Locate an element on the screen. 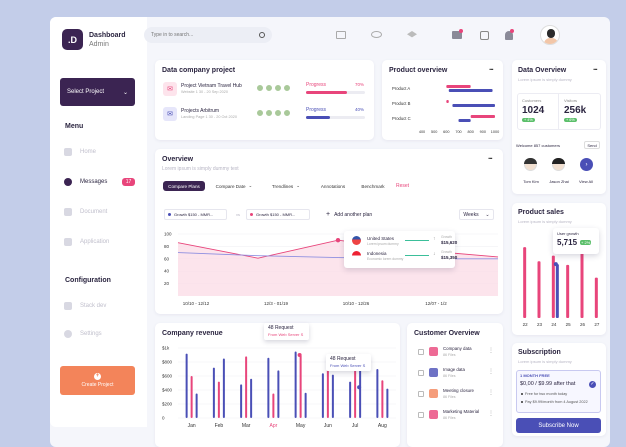 The height and width of the screenshot is (447, 626). create-project-button: + Create Project is located at coordinates (97, 380).